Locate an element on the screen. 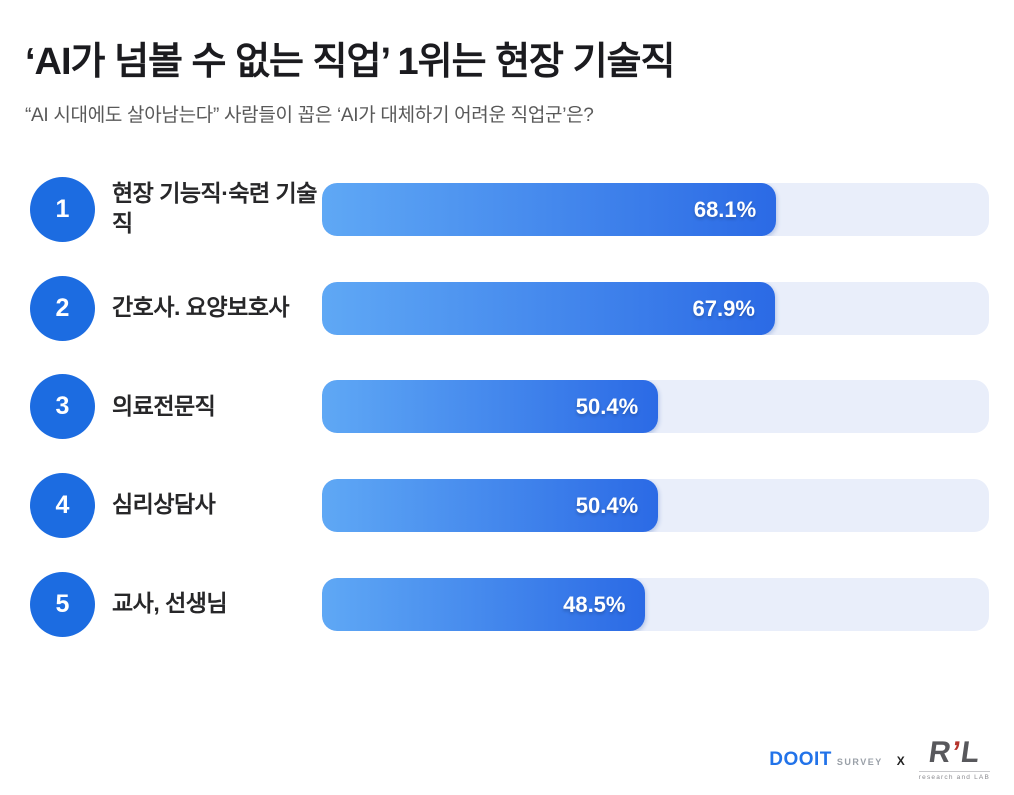 This screenshot has width=1014, height=795. bar-track: 68.1% is located at coordinates (655, 209).